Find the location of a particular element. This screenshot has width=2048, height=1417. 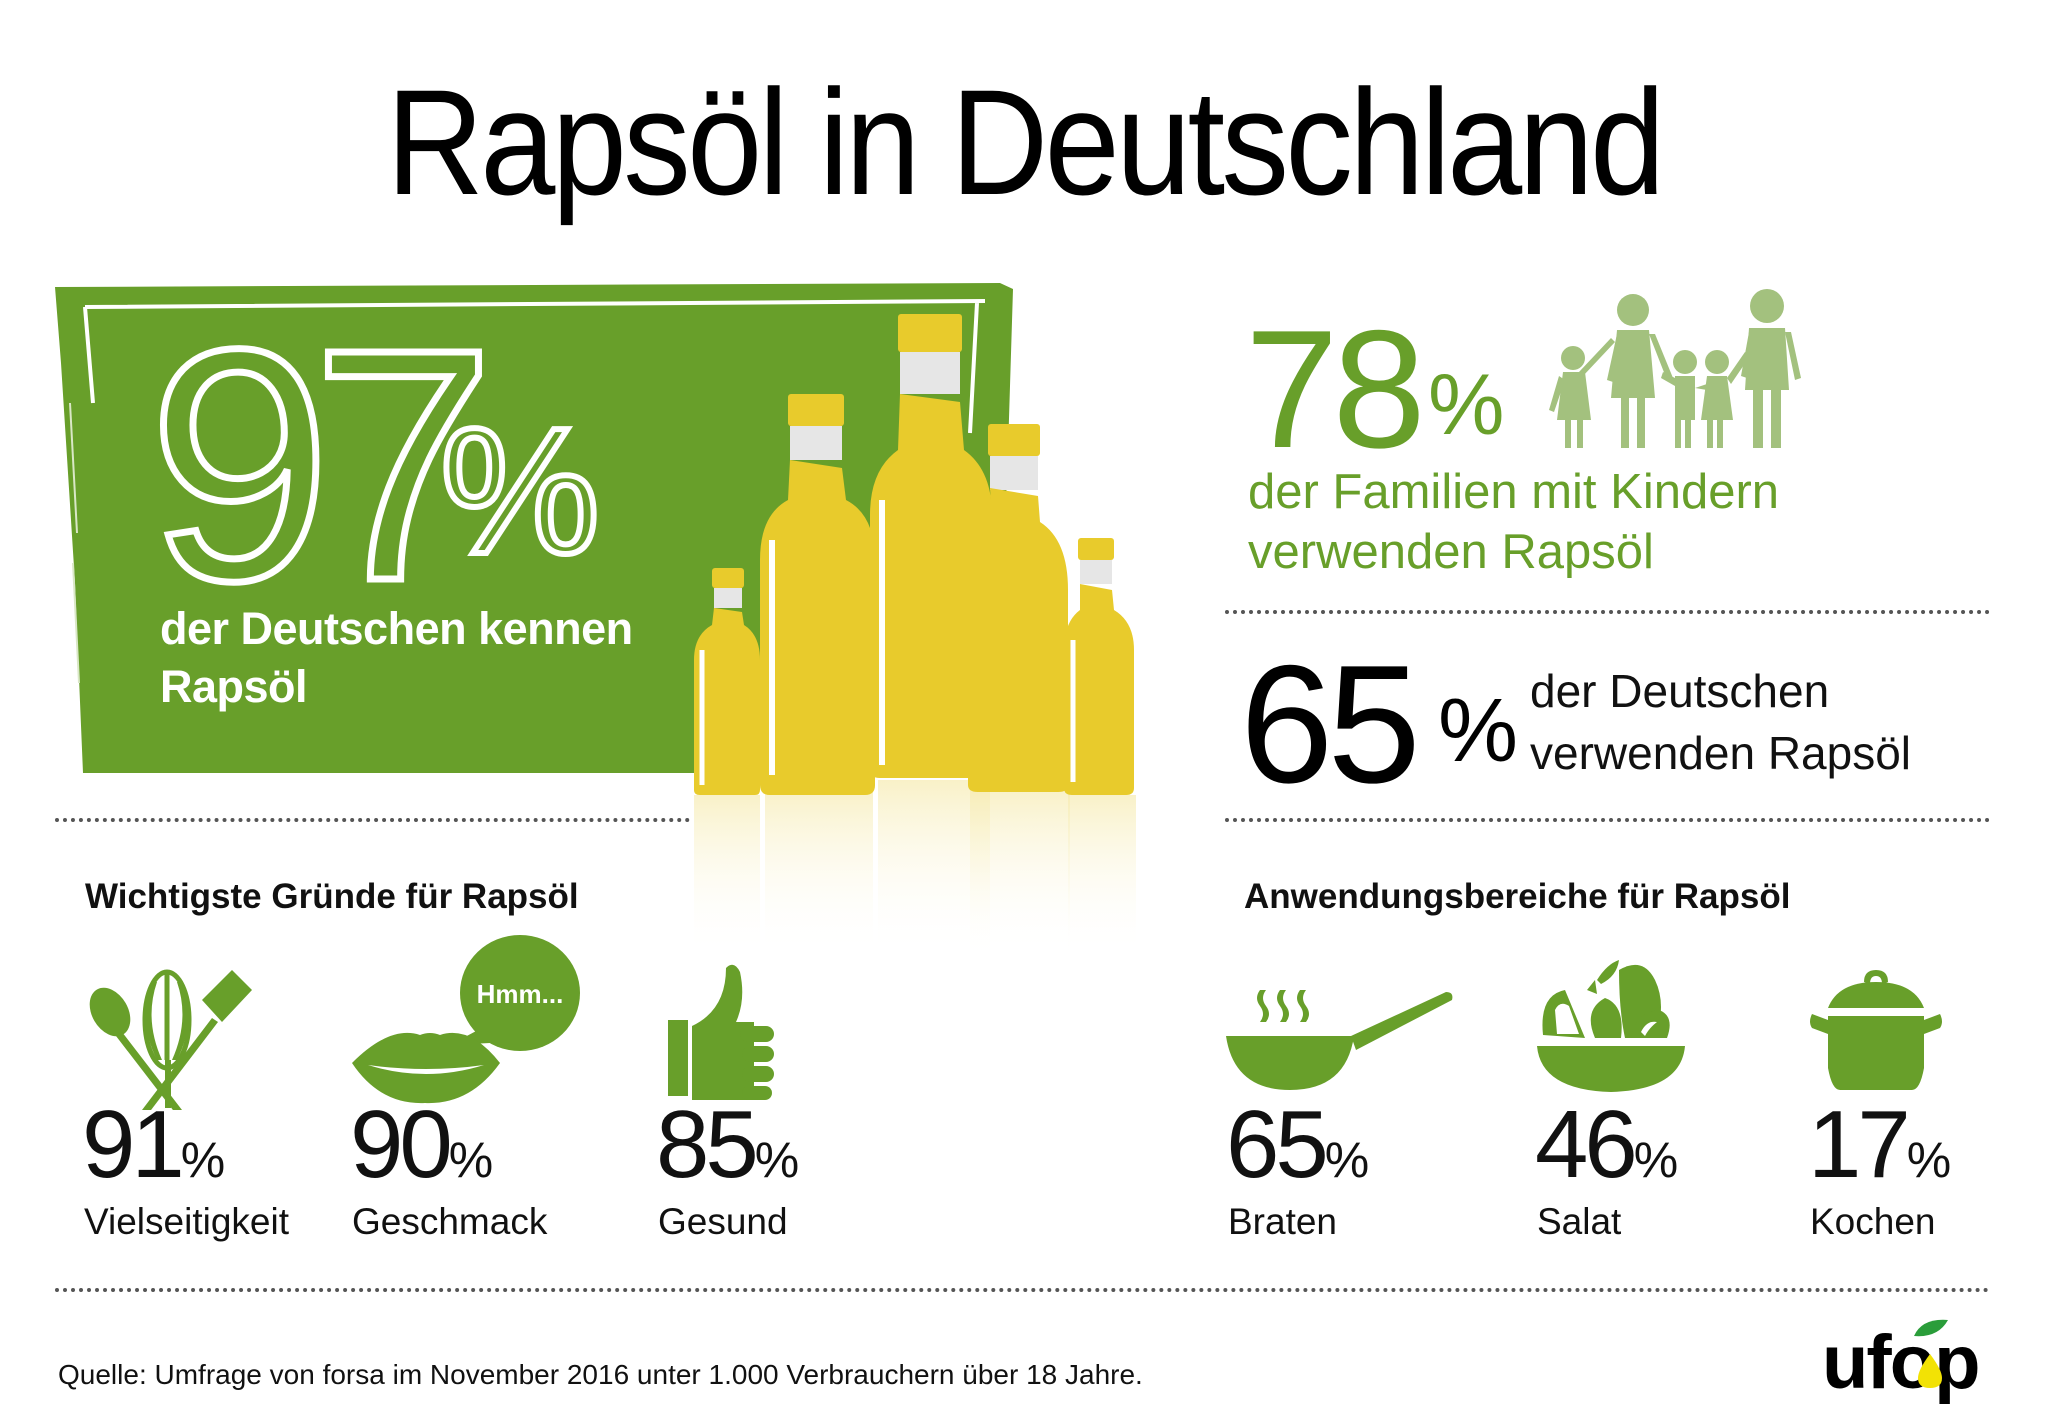

application-value: 17% is located at coordinates (1879, 1152).